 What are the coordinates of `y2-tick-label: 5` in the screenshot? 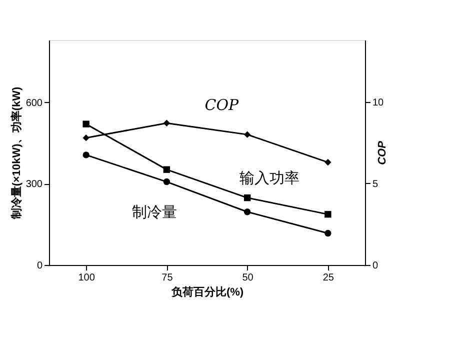 It's located at (375, 184).